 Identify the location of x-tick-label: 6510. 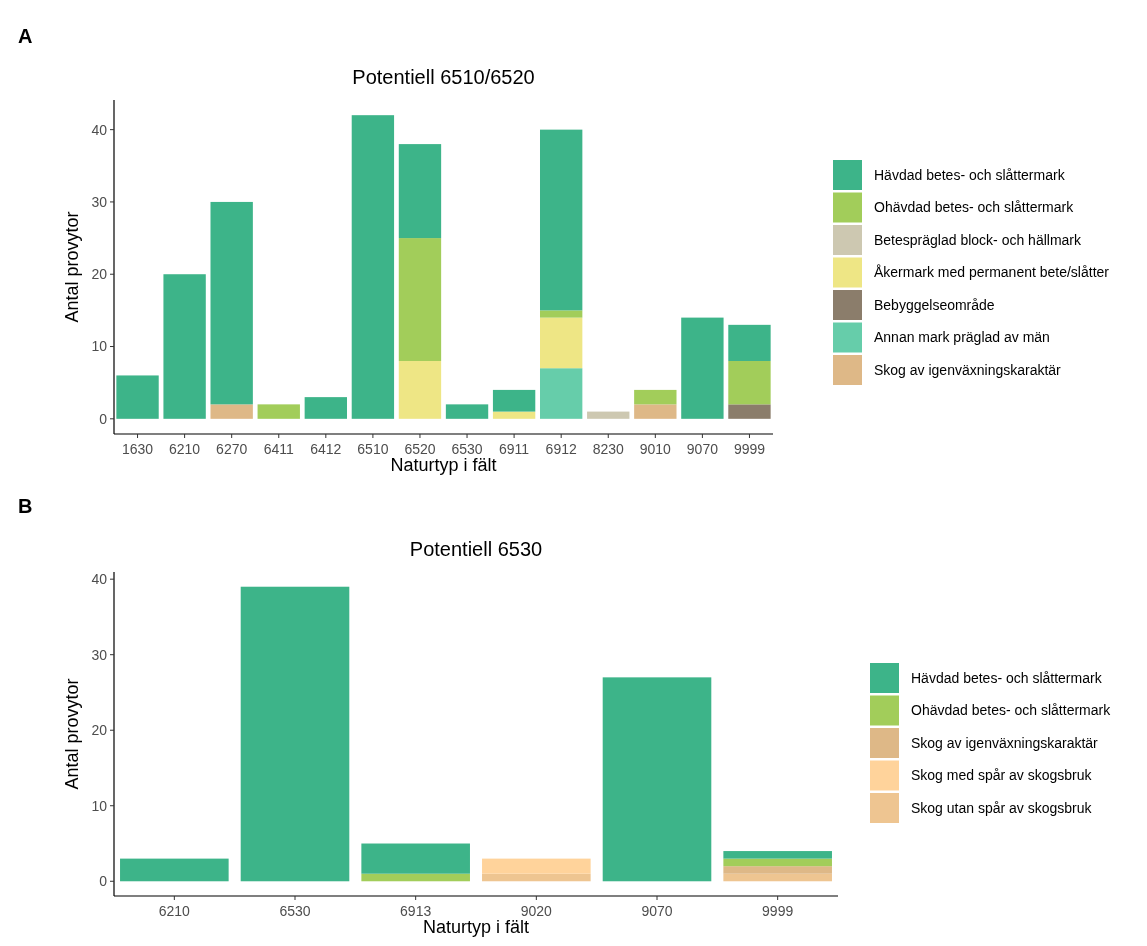
(373, 449).